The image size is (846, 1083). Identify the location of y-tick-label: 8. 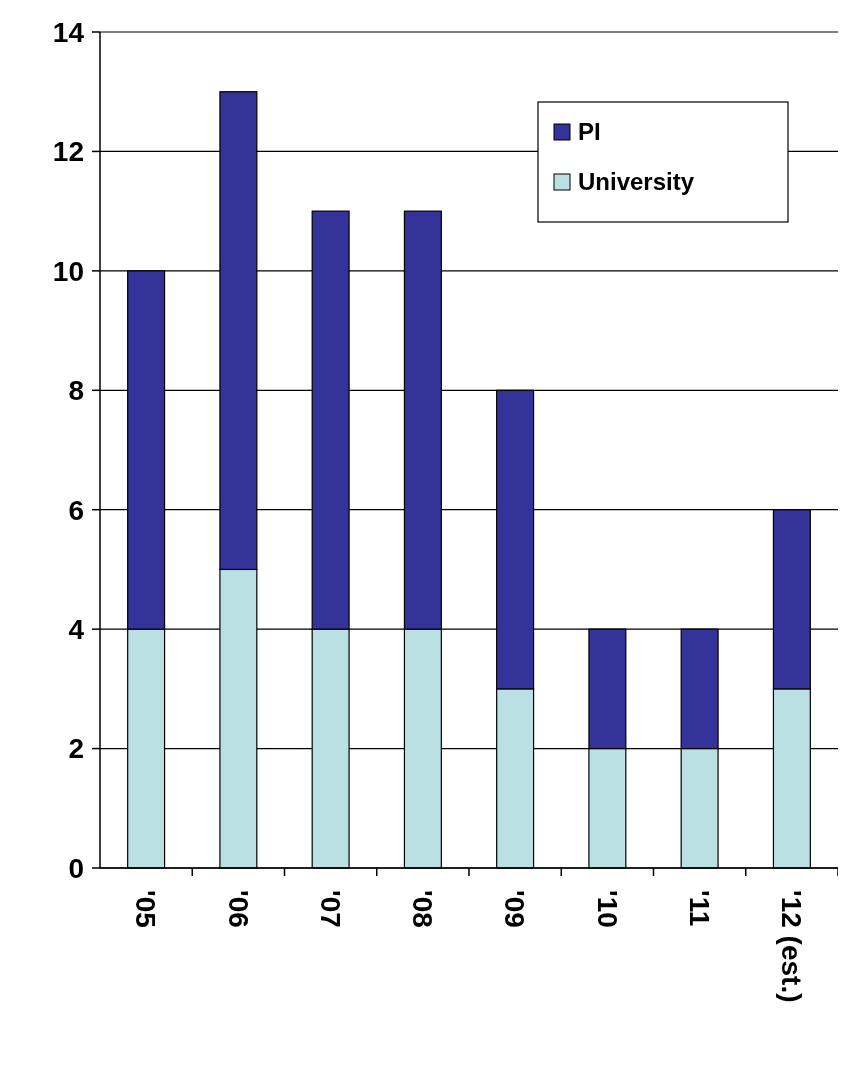
(76, 391).